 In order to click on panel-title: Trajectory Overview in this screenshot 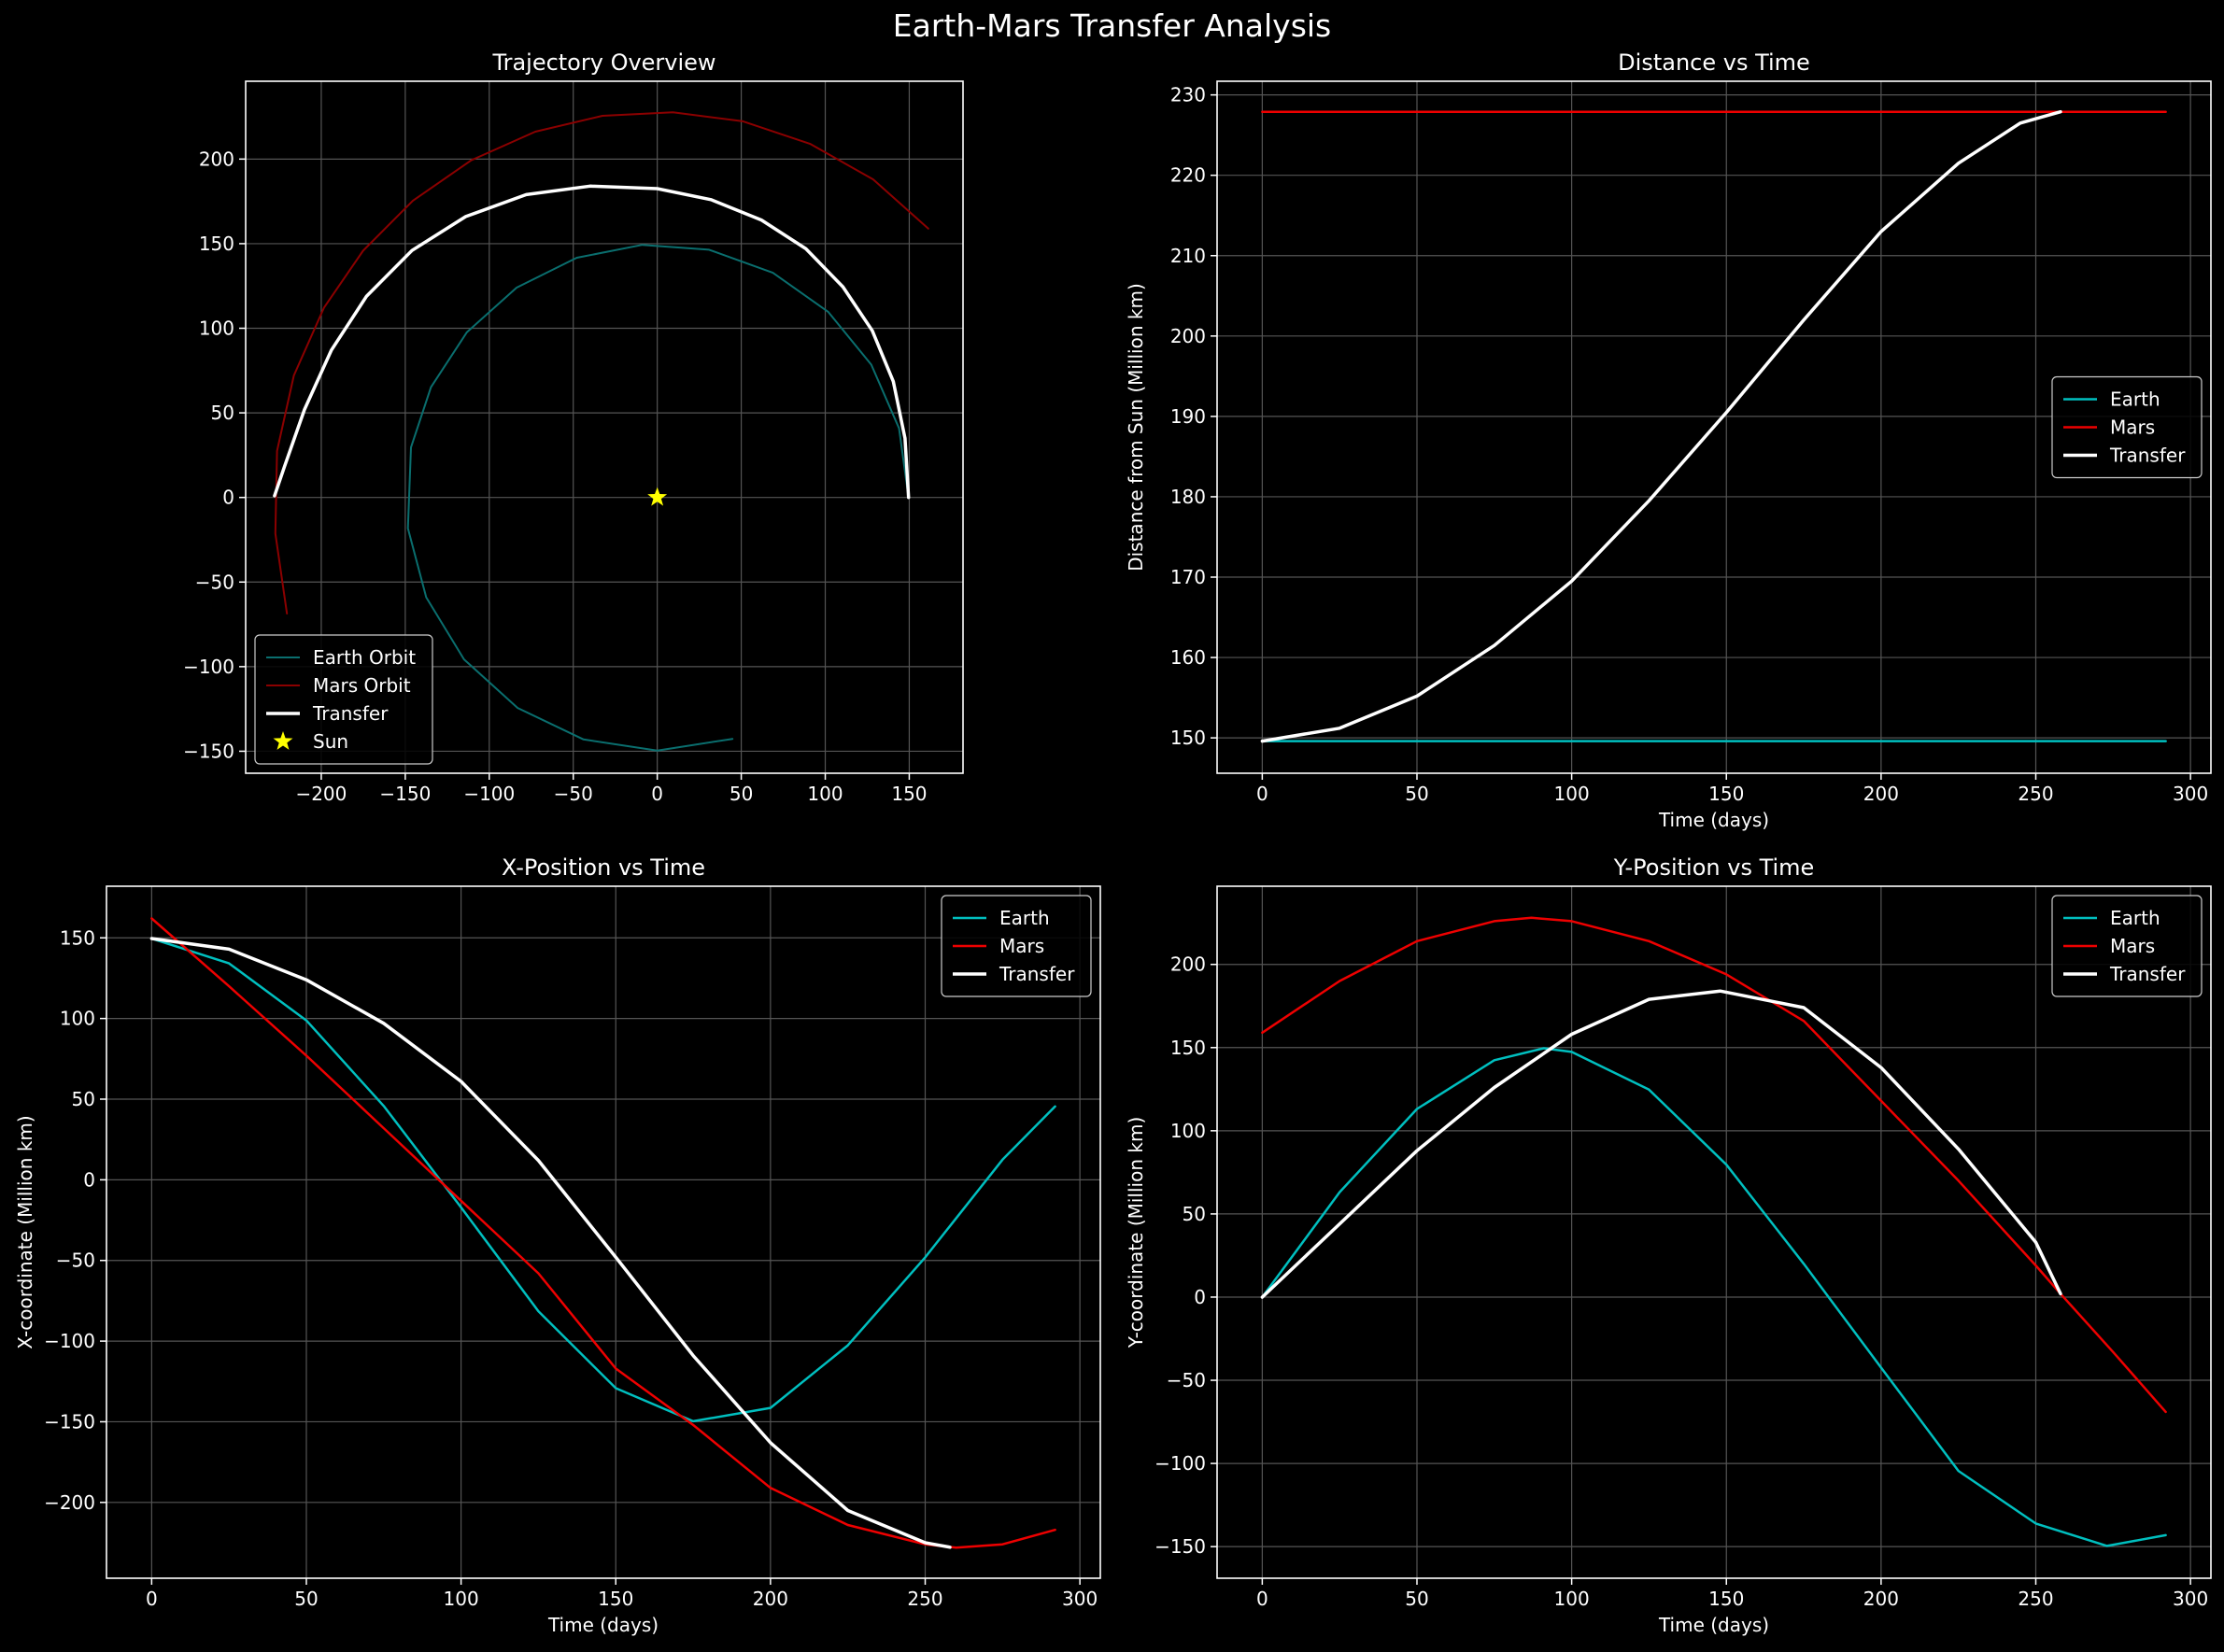, I will do `click(603, 62)`.